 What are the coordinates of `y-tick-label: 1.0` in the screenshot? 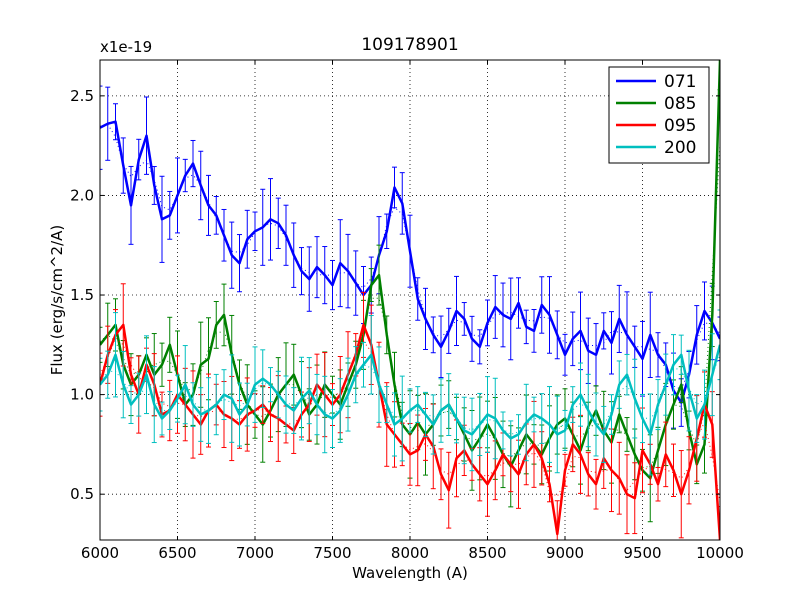 It's located at (82, 395).